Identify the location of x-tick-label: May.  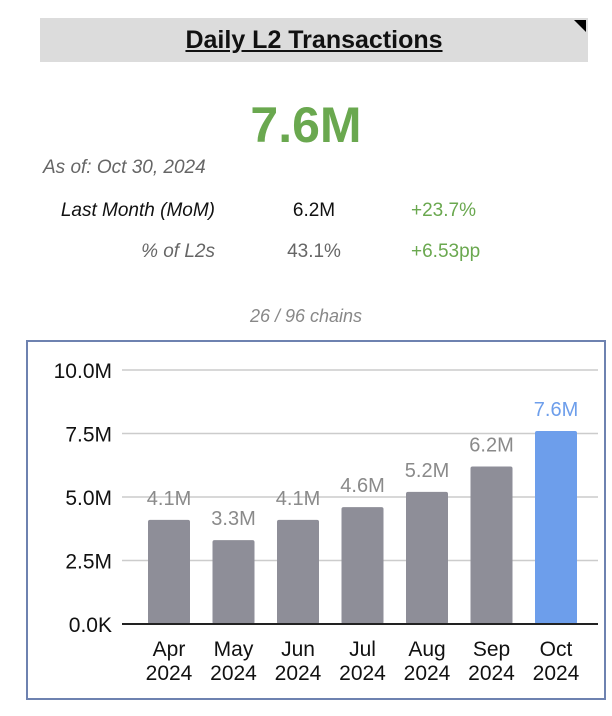
(234, 649).